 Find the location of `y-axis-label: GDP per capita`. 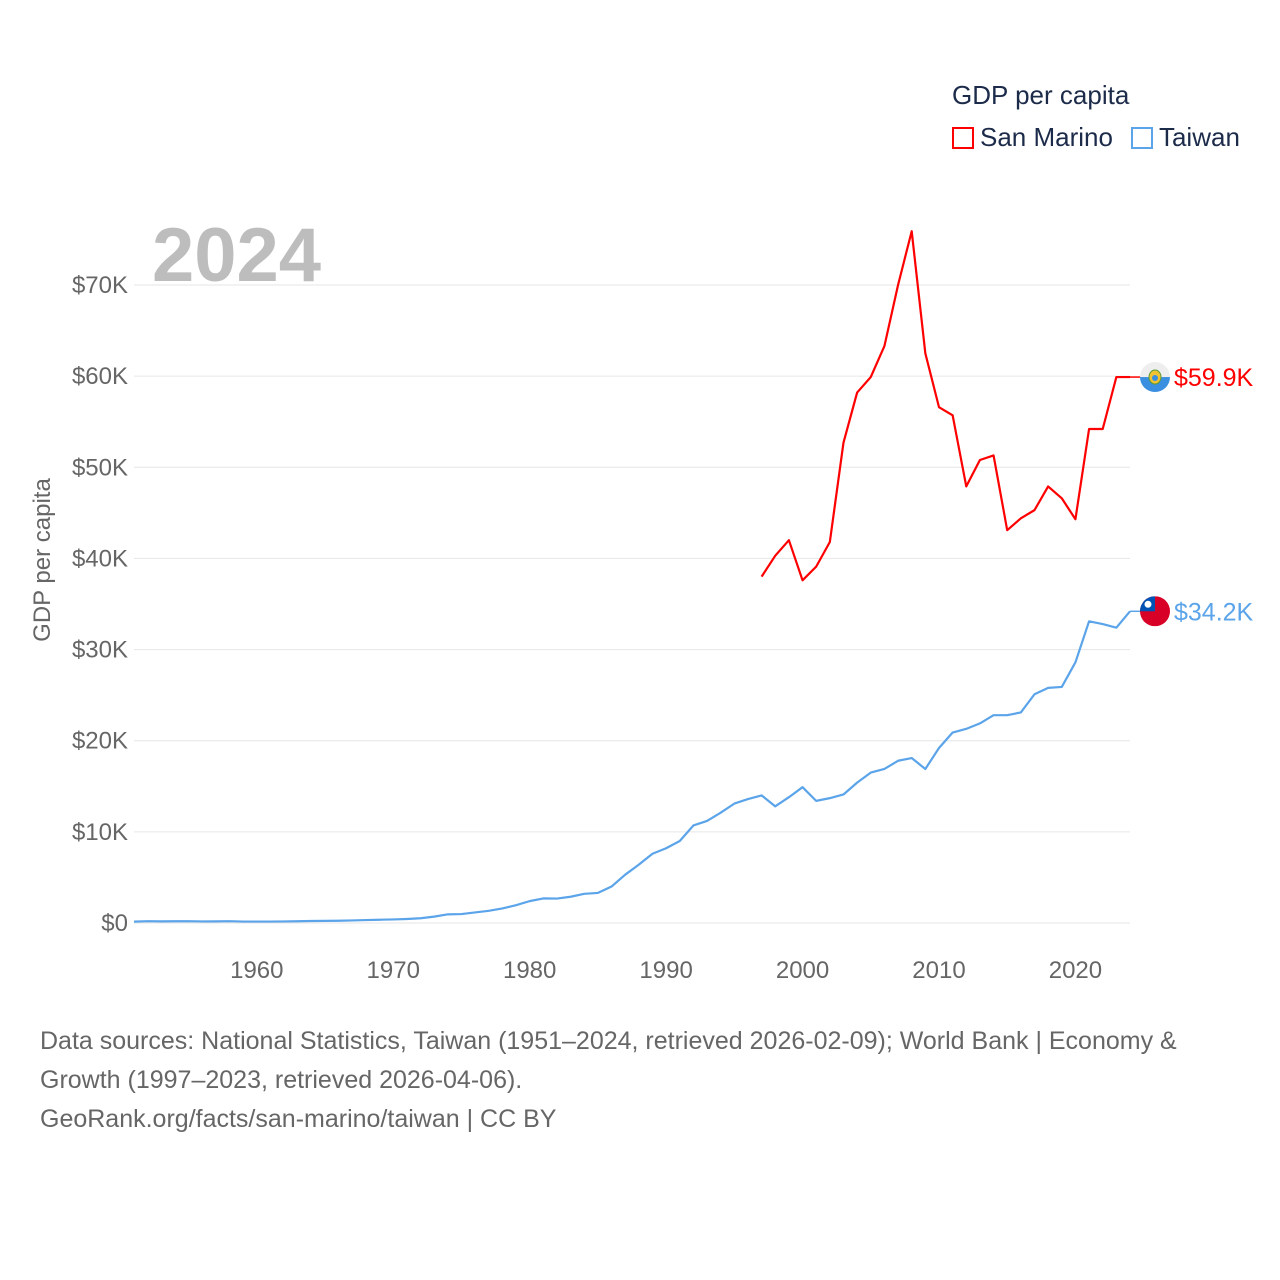

y-axis-label: GDP per capita is located at coordinates (42, 560).